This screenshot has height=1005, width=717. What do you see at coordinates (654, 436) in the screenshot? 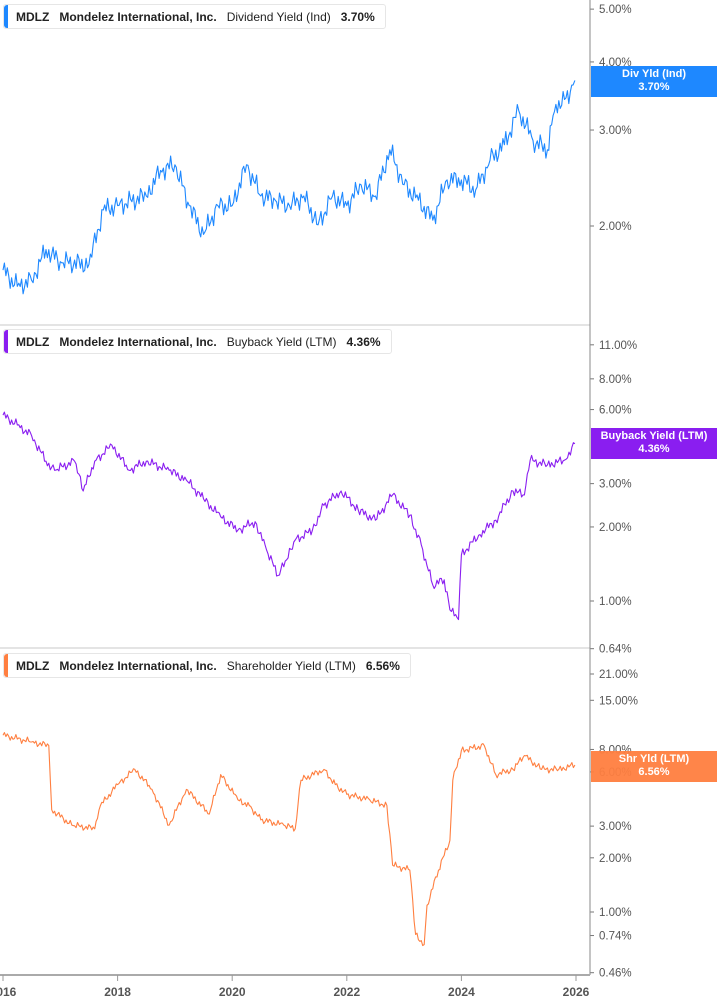
I see `flag-label: Buyback Yield (LTM)` at bounding box center [654, 436].